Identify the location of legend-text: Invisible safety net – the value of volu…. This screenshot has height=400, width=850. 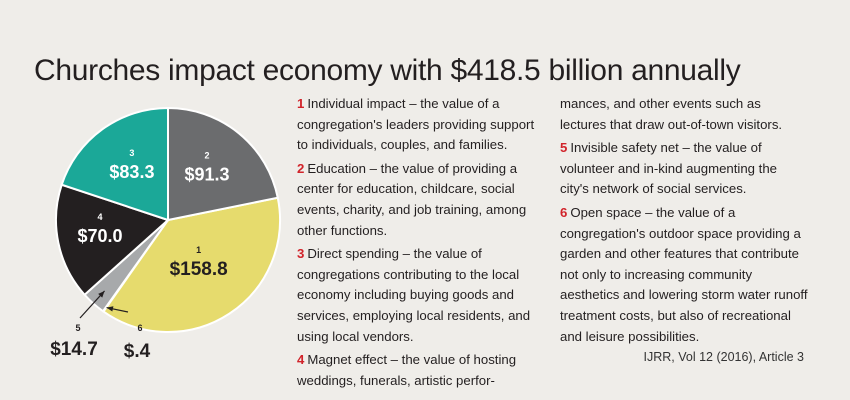
(669, 168).